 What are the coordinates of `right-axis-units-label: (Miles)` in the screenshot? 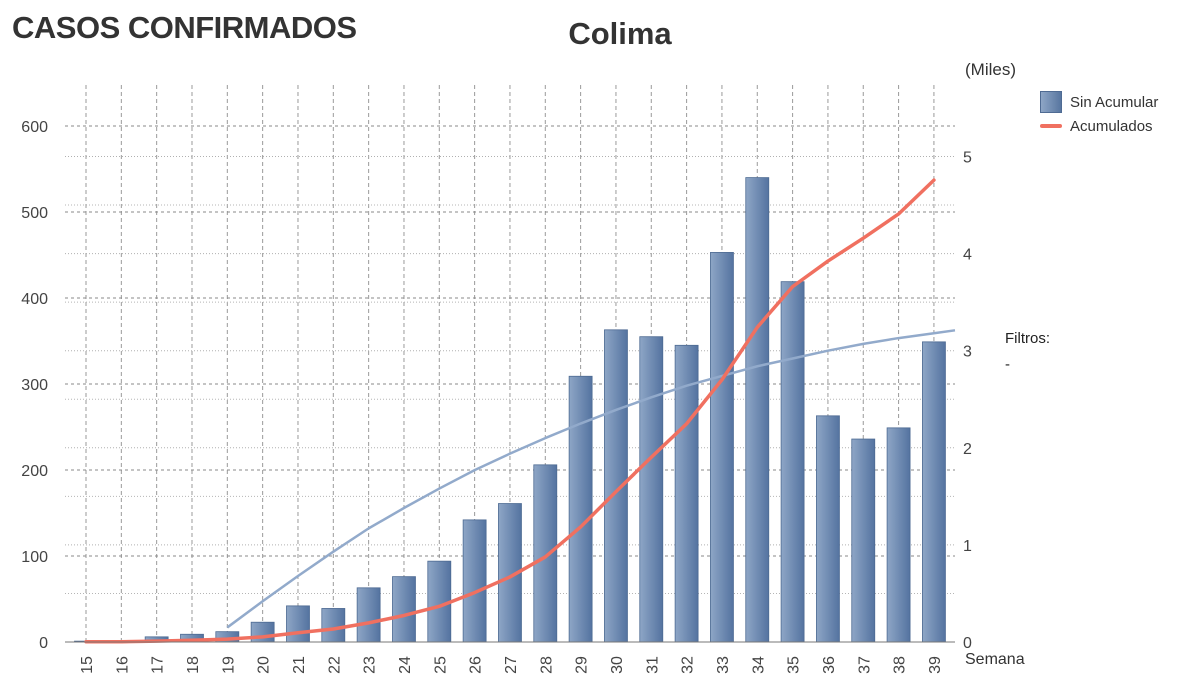 It's located at (990, 69).